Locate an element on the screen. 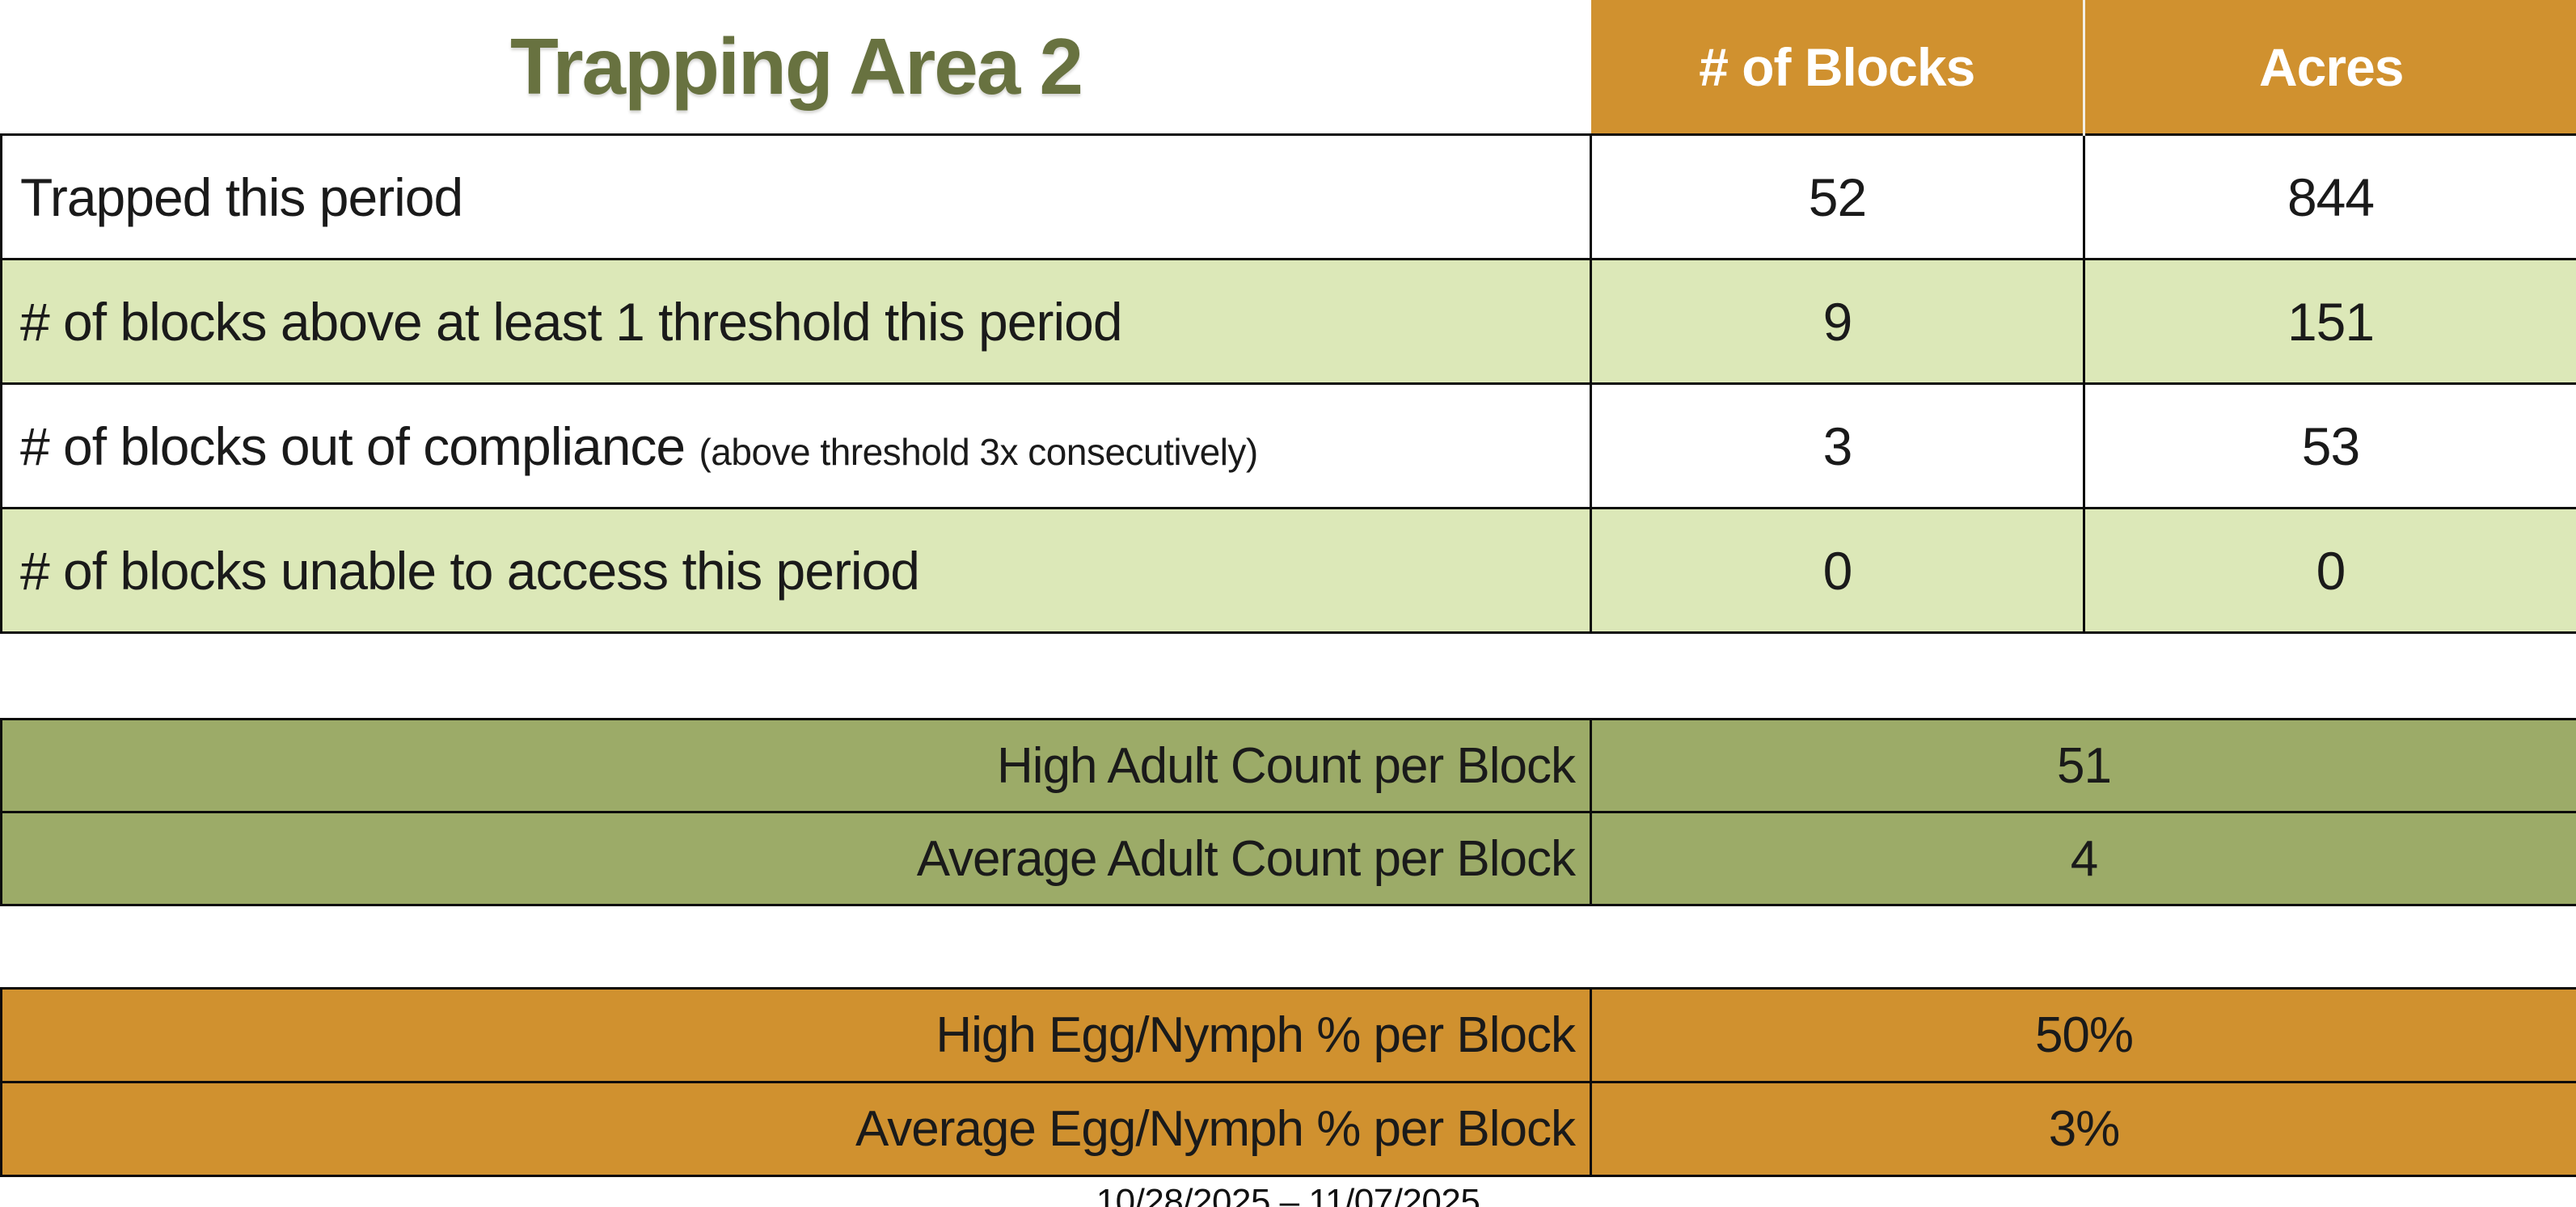 The width and height of the screenshot is (2576, 1207). blocks-value: 9 is located at coordinates (1837, 321).